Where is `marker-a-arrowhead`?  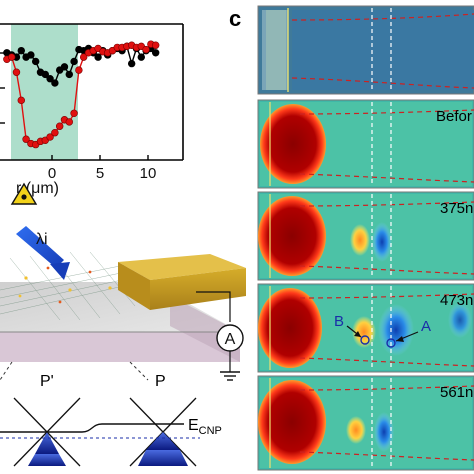 marker-a-arrowhead is located at coordinates (400, 339).